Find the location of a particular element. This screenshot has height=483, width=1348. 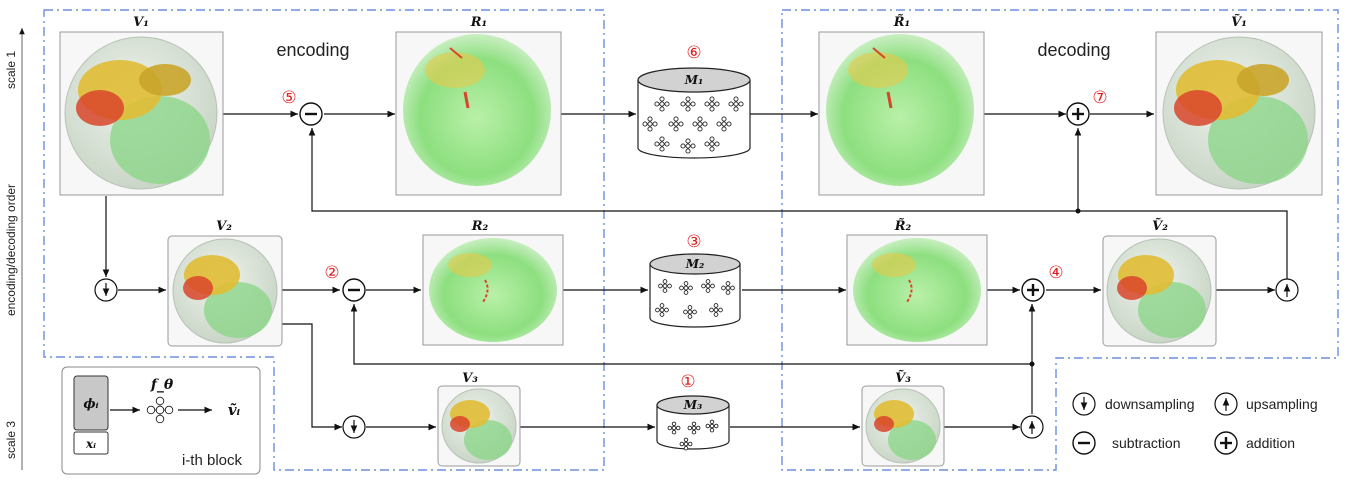

step-1: ① is located at coordinates (687, 382).